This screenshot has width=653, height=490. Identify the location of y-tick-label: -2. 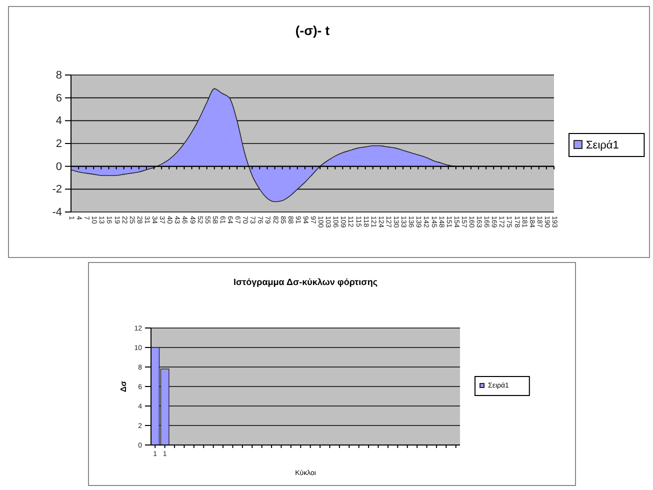
(57, 190).